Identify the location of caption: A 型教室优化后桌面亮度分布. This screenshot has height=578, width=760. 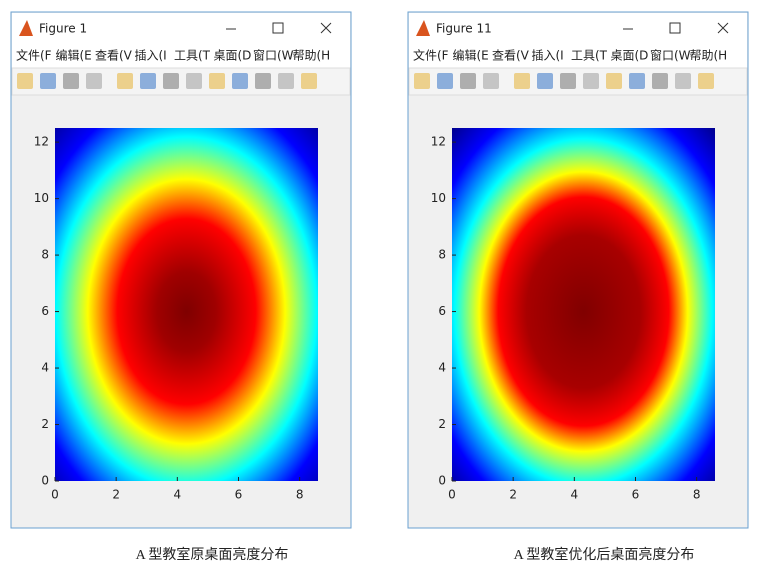
(604, 554).